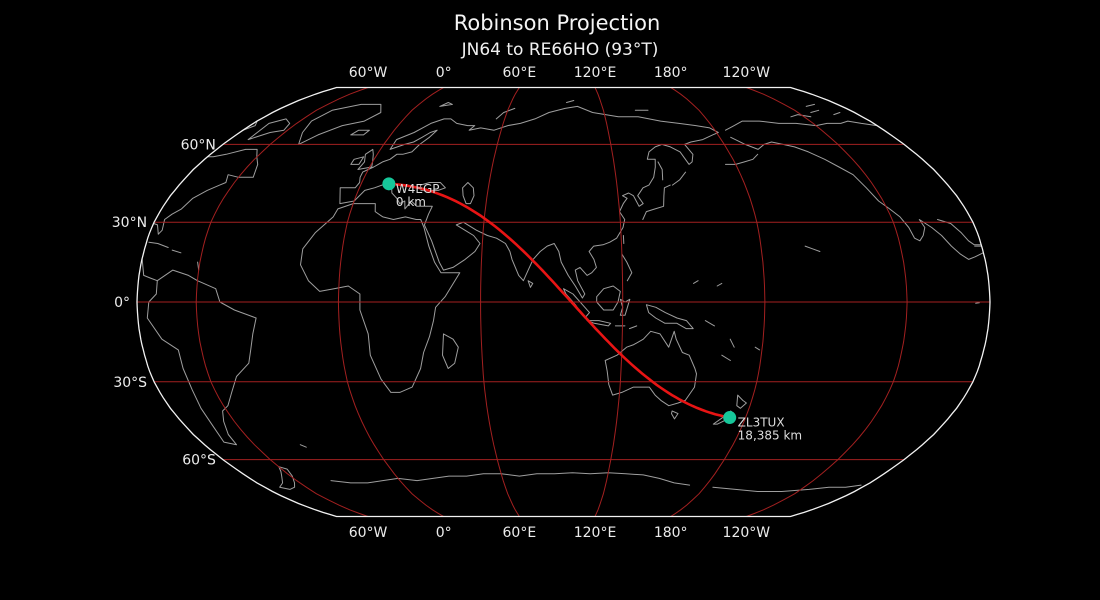  What do you see at coordinates (122, 303) in the screenshot?
I see `lat-tick-label: 0°` at bounding box center [122, 303].